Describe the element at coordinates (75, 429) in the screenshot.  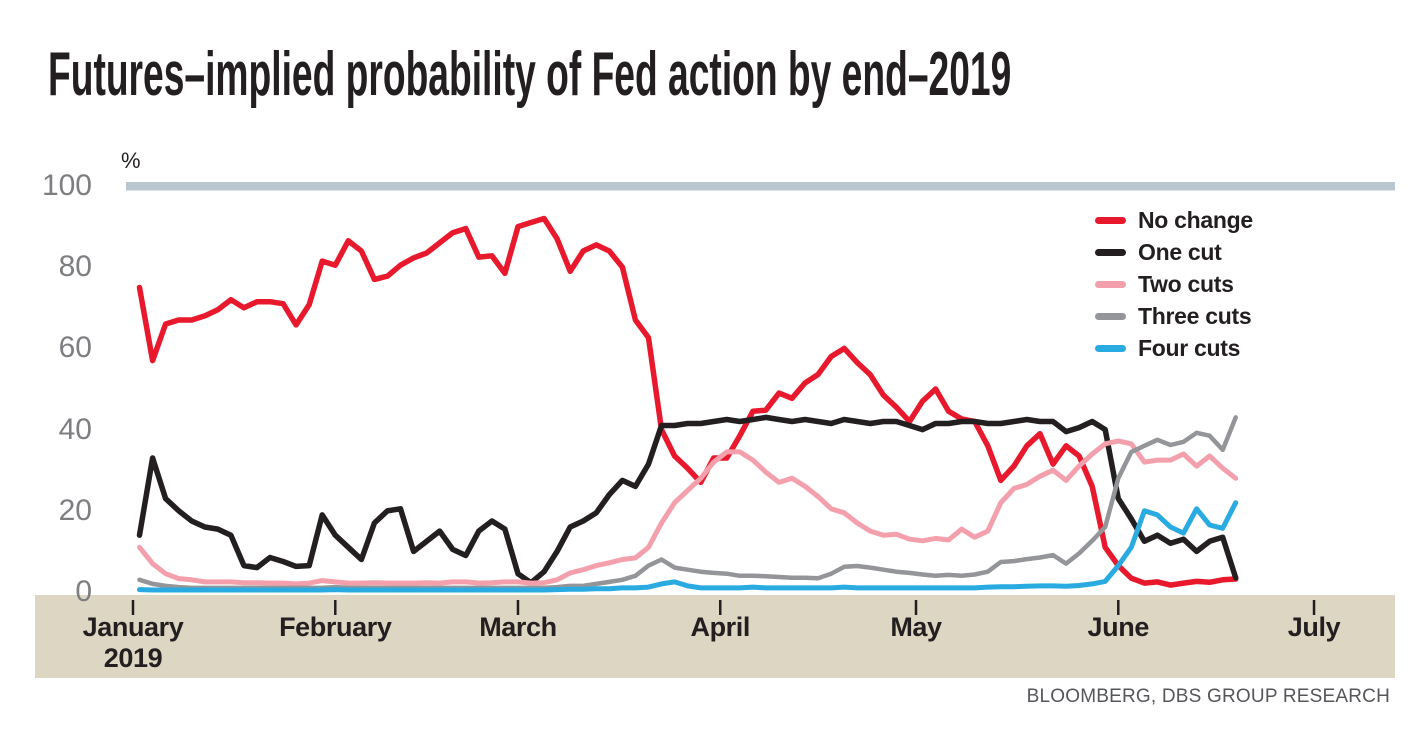
I see `y-tick-label-40: 40` at that location.